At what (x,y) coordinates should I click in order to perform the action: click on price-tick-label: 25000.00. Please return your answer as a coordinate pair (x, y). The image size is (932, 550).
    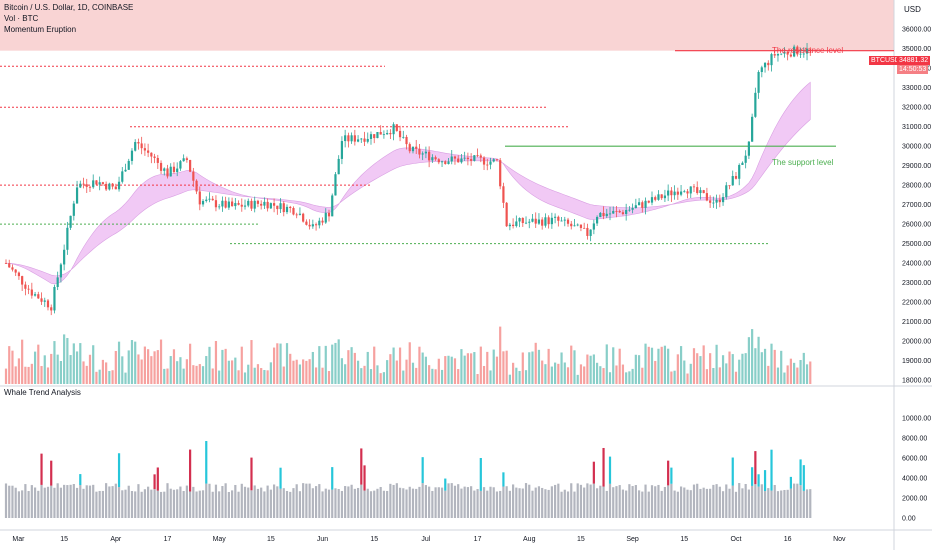
    Looking at the image, I should click on (916, 244).